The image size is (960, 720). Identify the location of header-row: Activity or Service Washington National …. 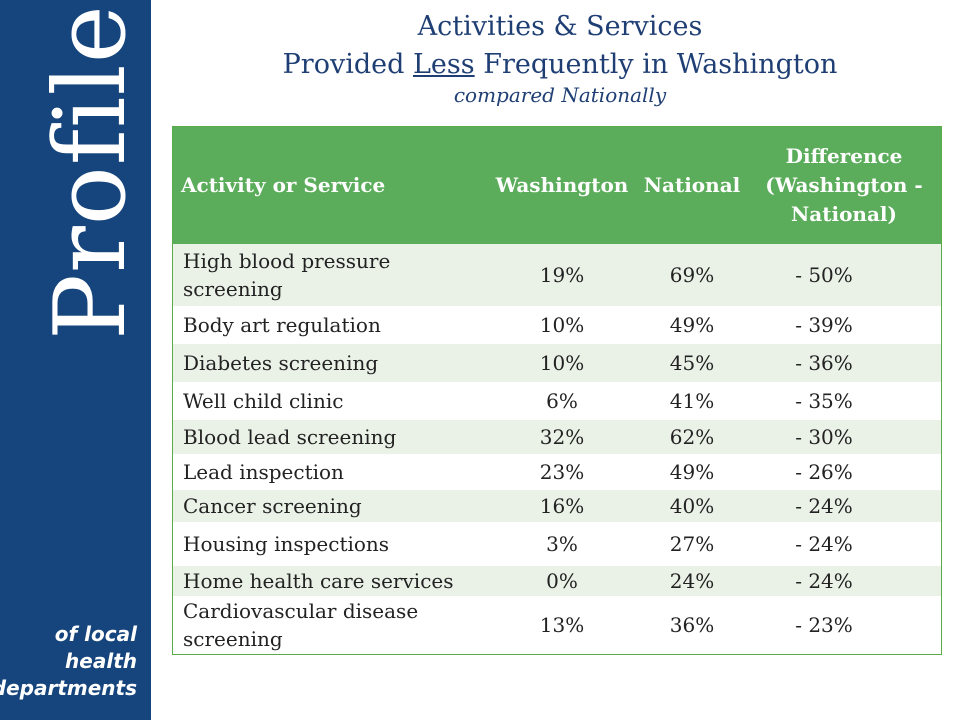
(557, 185).